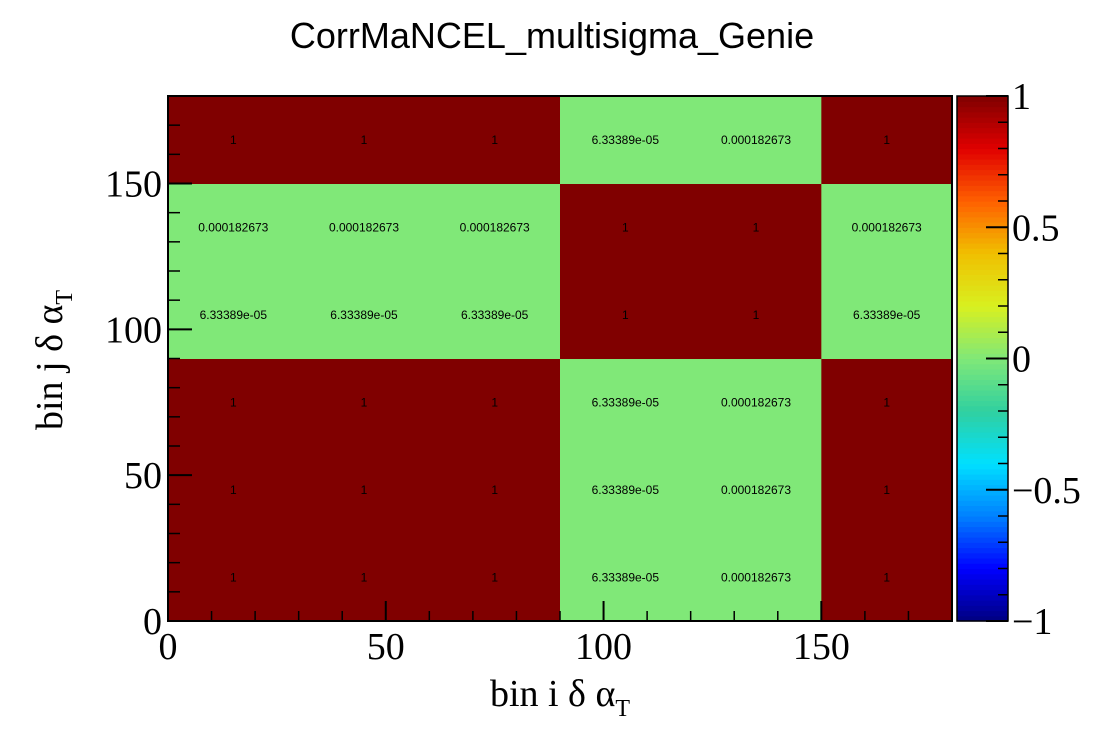 The height and width of the screenshot is (740, 1120). Describe the element at coordinates (1032, 622) in the screenshot. I see `colorbar-tick-label: −1` at that location.